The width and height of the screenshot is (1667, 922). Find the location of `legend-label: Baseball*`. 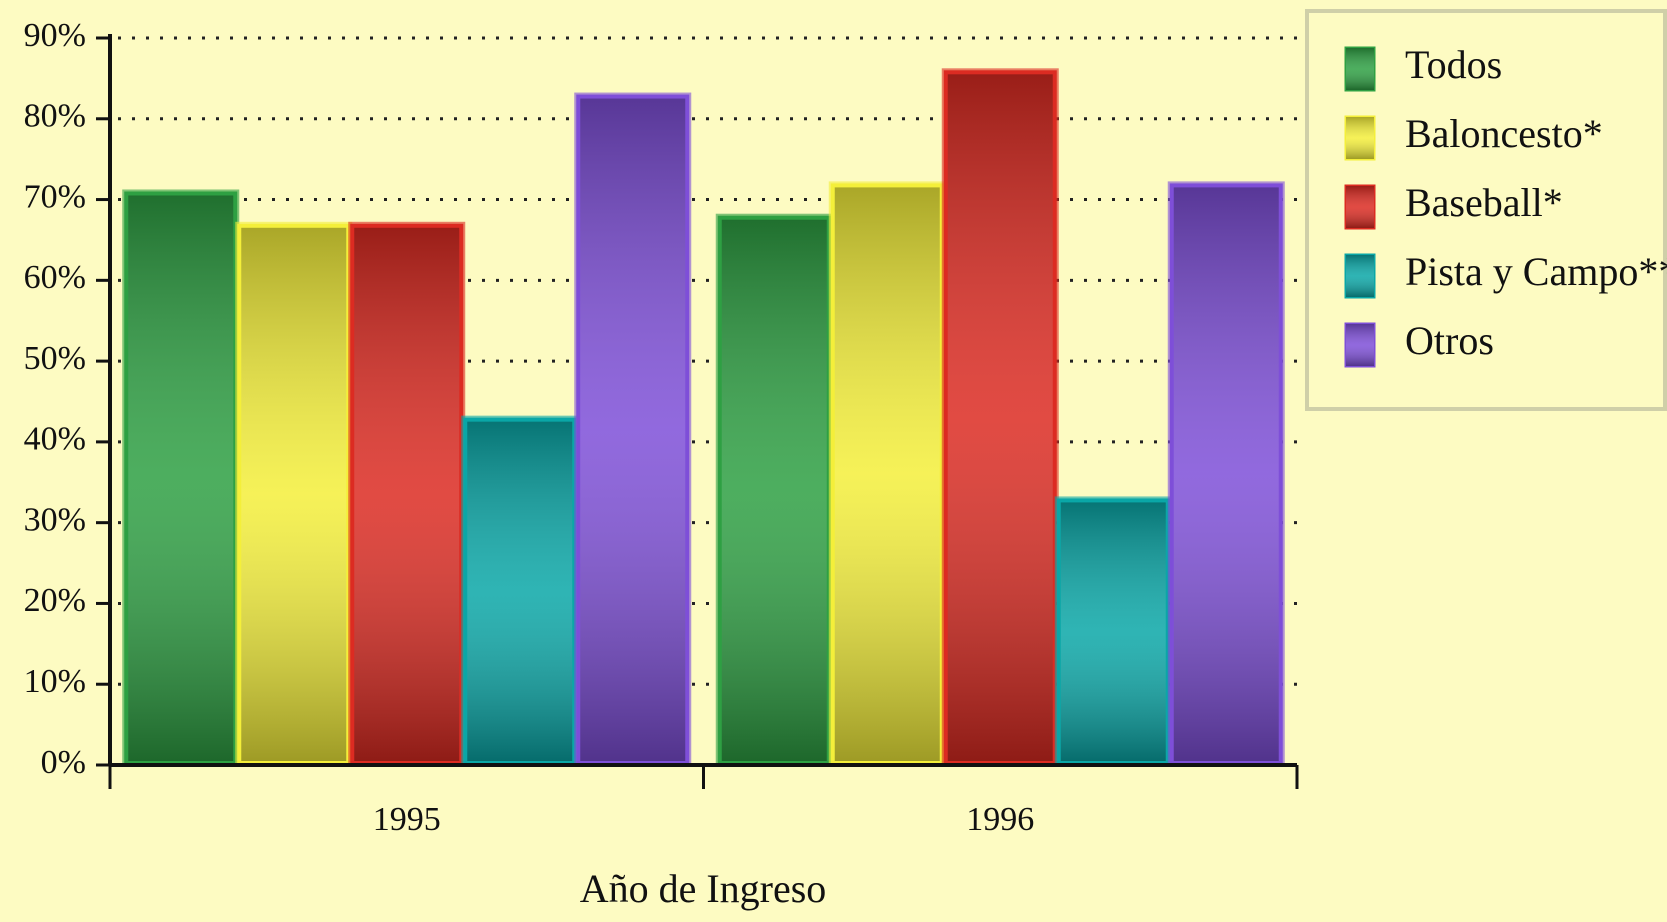

legend-label: Baseball* is located at coordinates (1484, 202).